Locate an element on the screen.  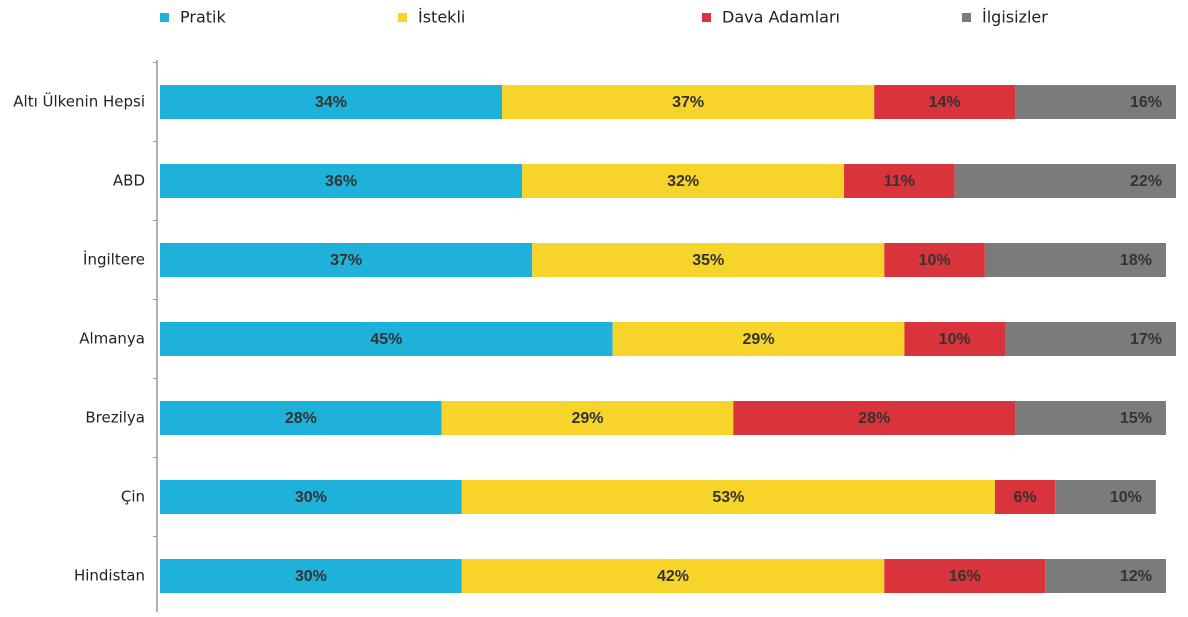
value-label: 53% is located at coordinates (728, 497).